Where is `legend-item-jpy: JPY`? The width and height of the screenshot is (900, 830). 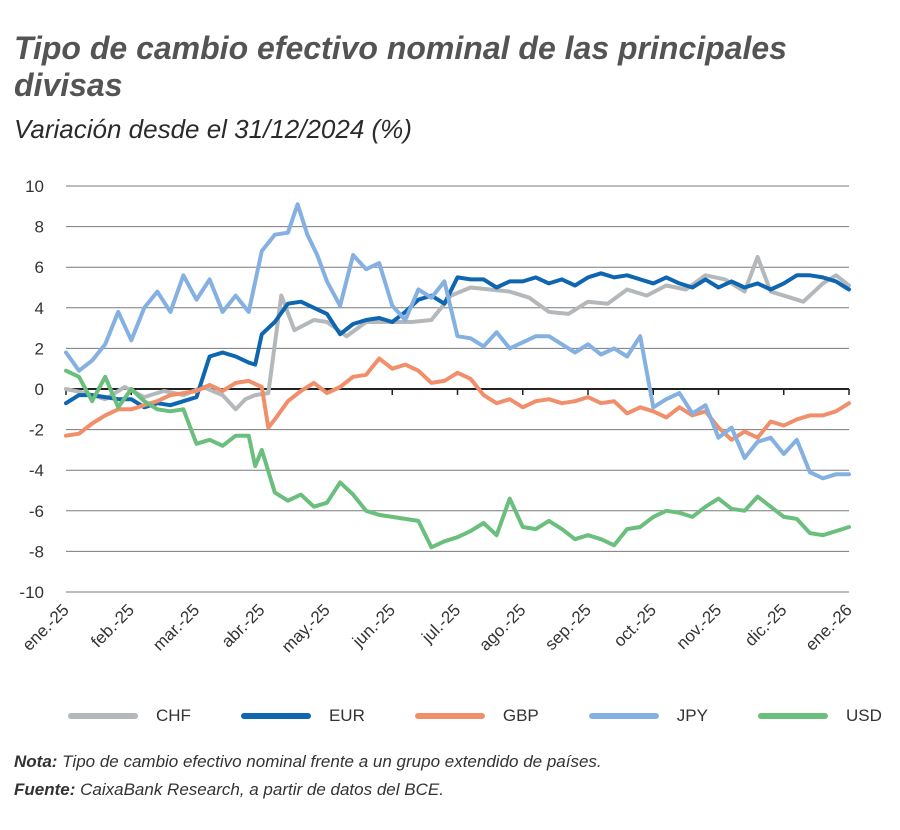
legend-item-jpy: JPY is located at coordinates (648, 716).